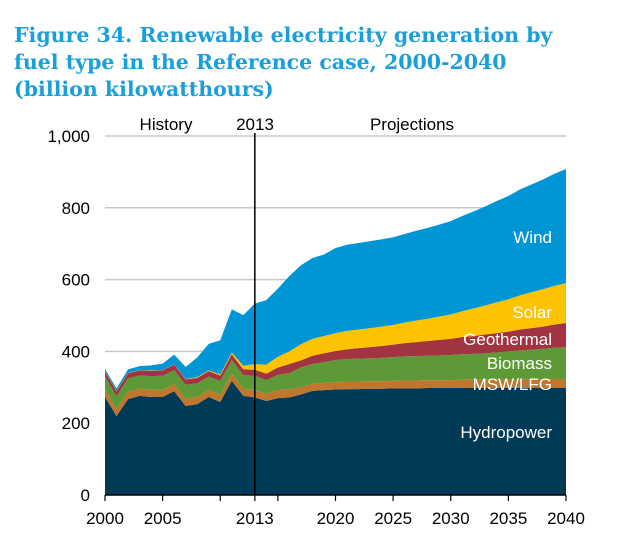  I want to click on y-tick-label: 800, so click(76, 208).